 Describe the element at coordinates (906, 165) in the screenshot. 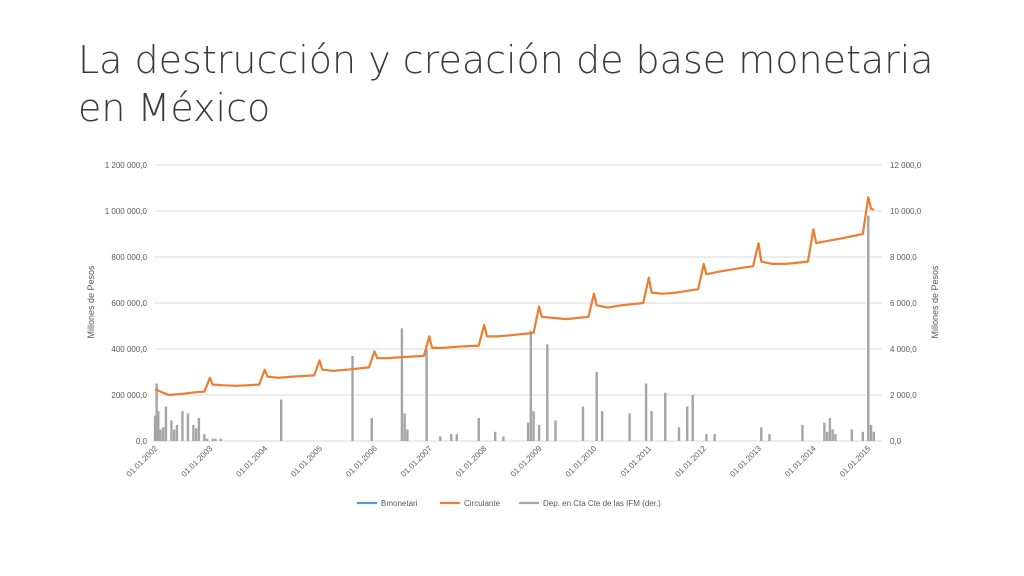

I see `y2-tick-label: 12 000,0` at that location.